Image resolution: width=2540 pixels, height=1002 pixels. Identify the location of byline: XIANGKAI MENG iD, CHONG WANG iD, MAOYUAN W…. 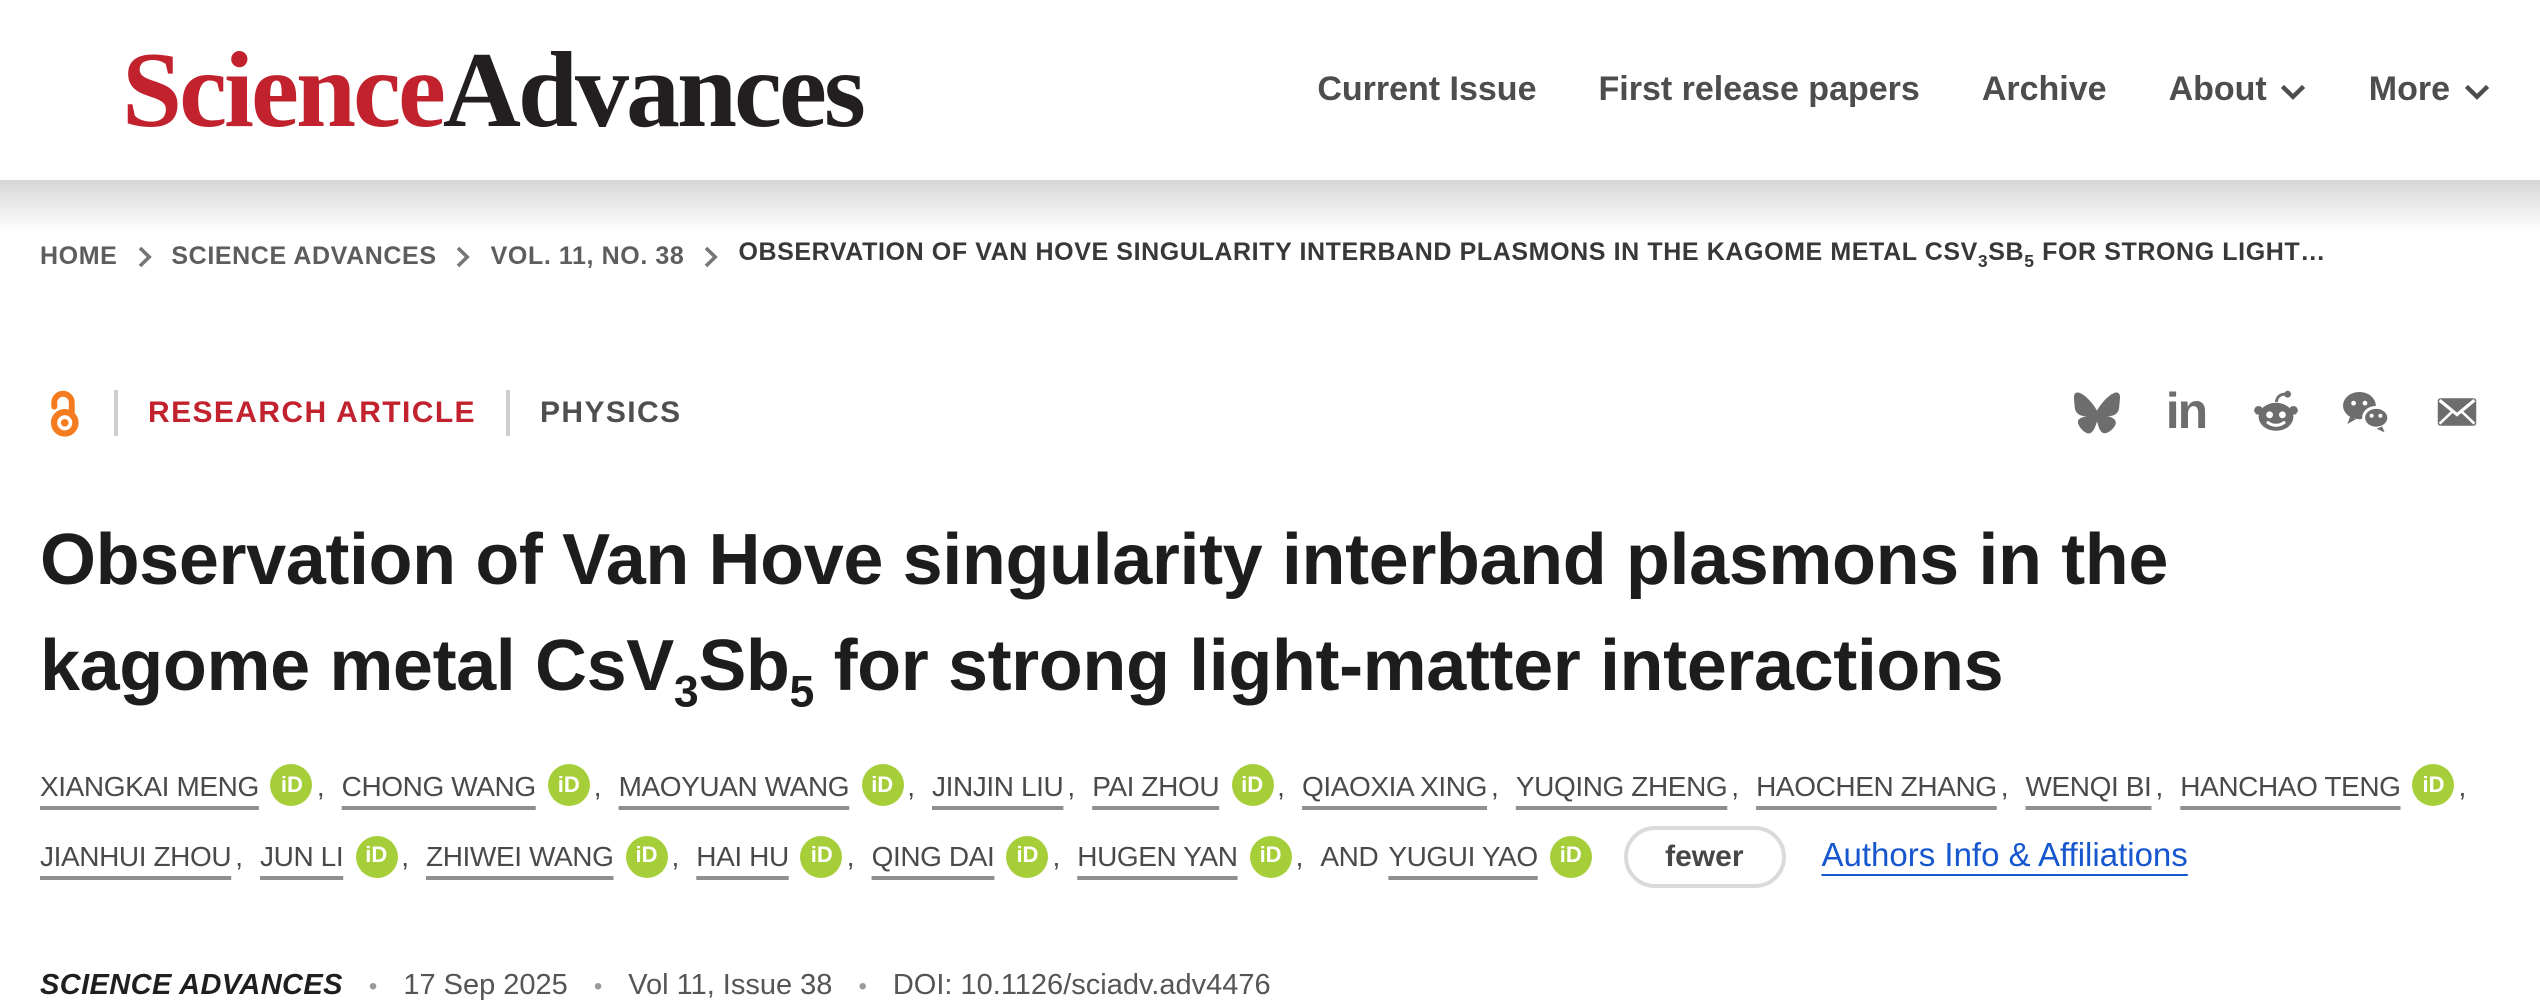
(1260, 819).